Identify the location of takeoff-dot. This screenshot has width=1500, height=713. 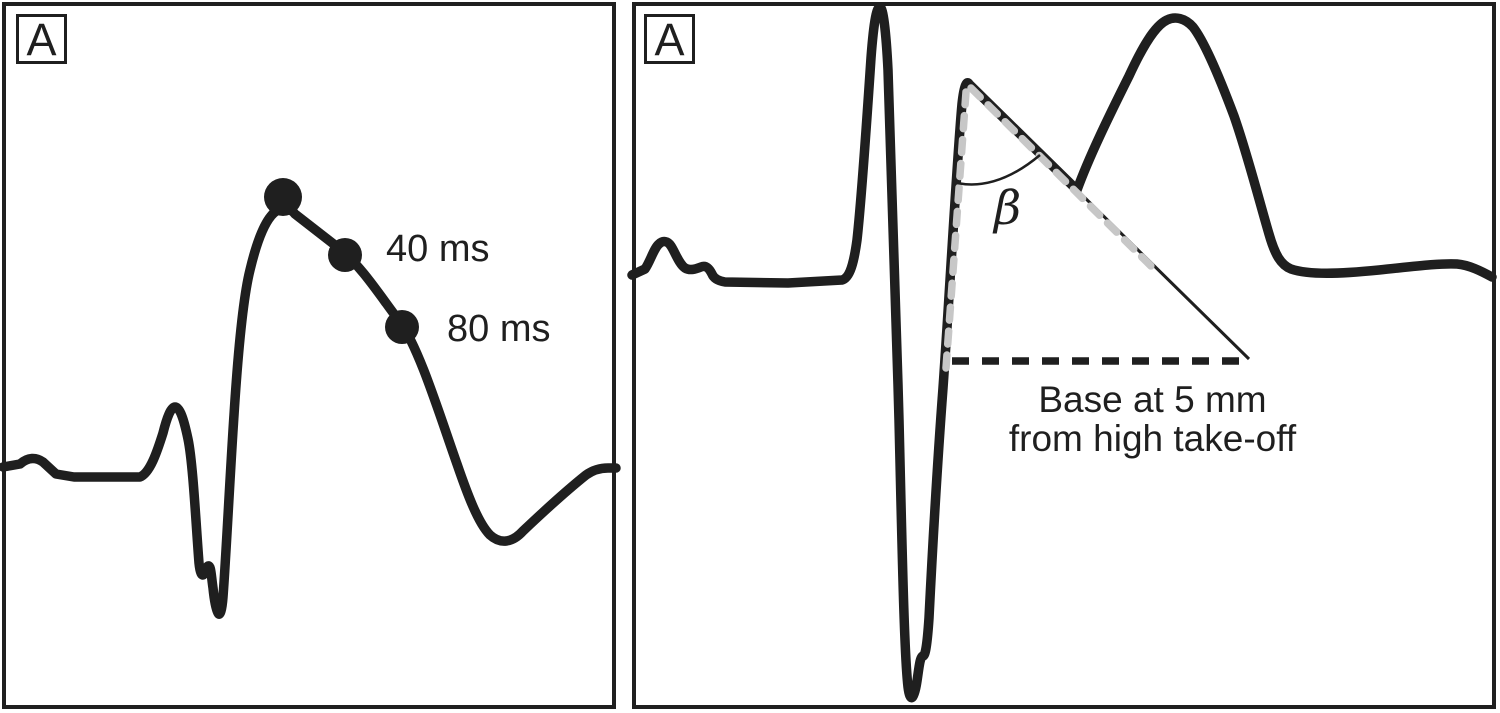
(283, 197).